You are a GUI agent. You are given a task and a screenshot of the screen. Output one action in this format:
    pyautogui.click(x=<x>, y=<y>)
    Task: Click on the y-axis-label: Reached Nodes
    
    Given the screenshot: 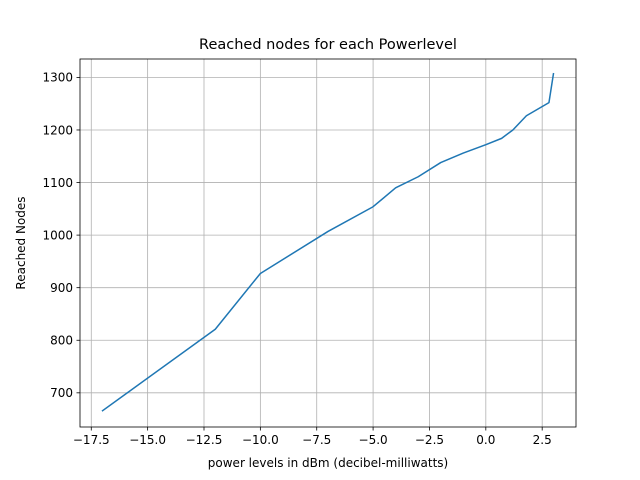 What is the action you would take?
    pyautogui.click(x=21, y=242)
    